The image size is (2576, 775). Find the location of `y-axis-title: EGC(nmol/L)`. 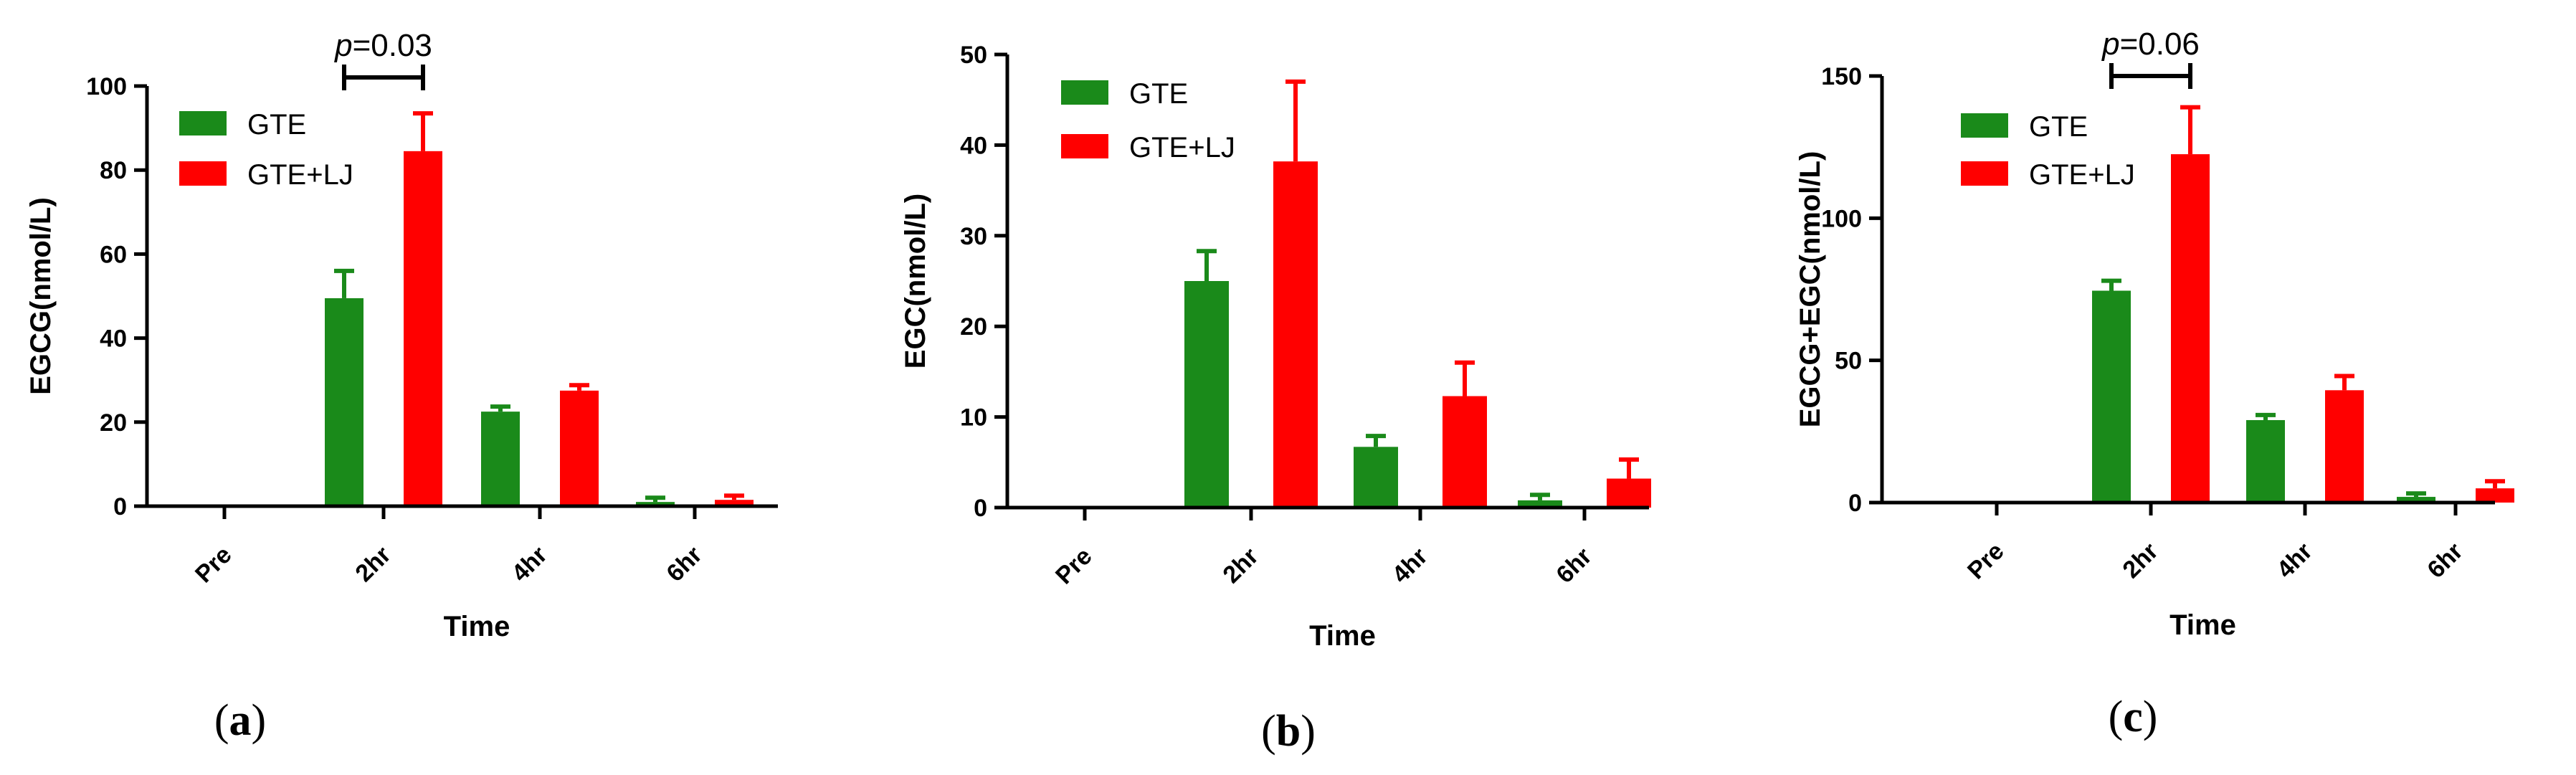

y-axis-title: EGC(nmol/L) is located at coordinates (915, 281).